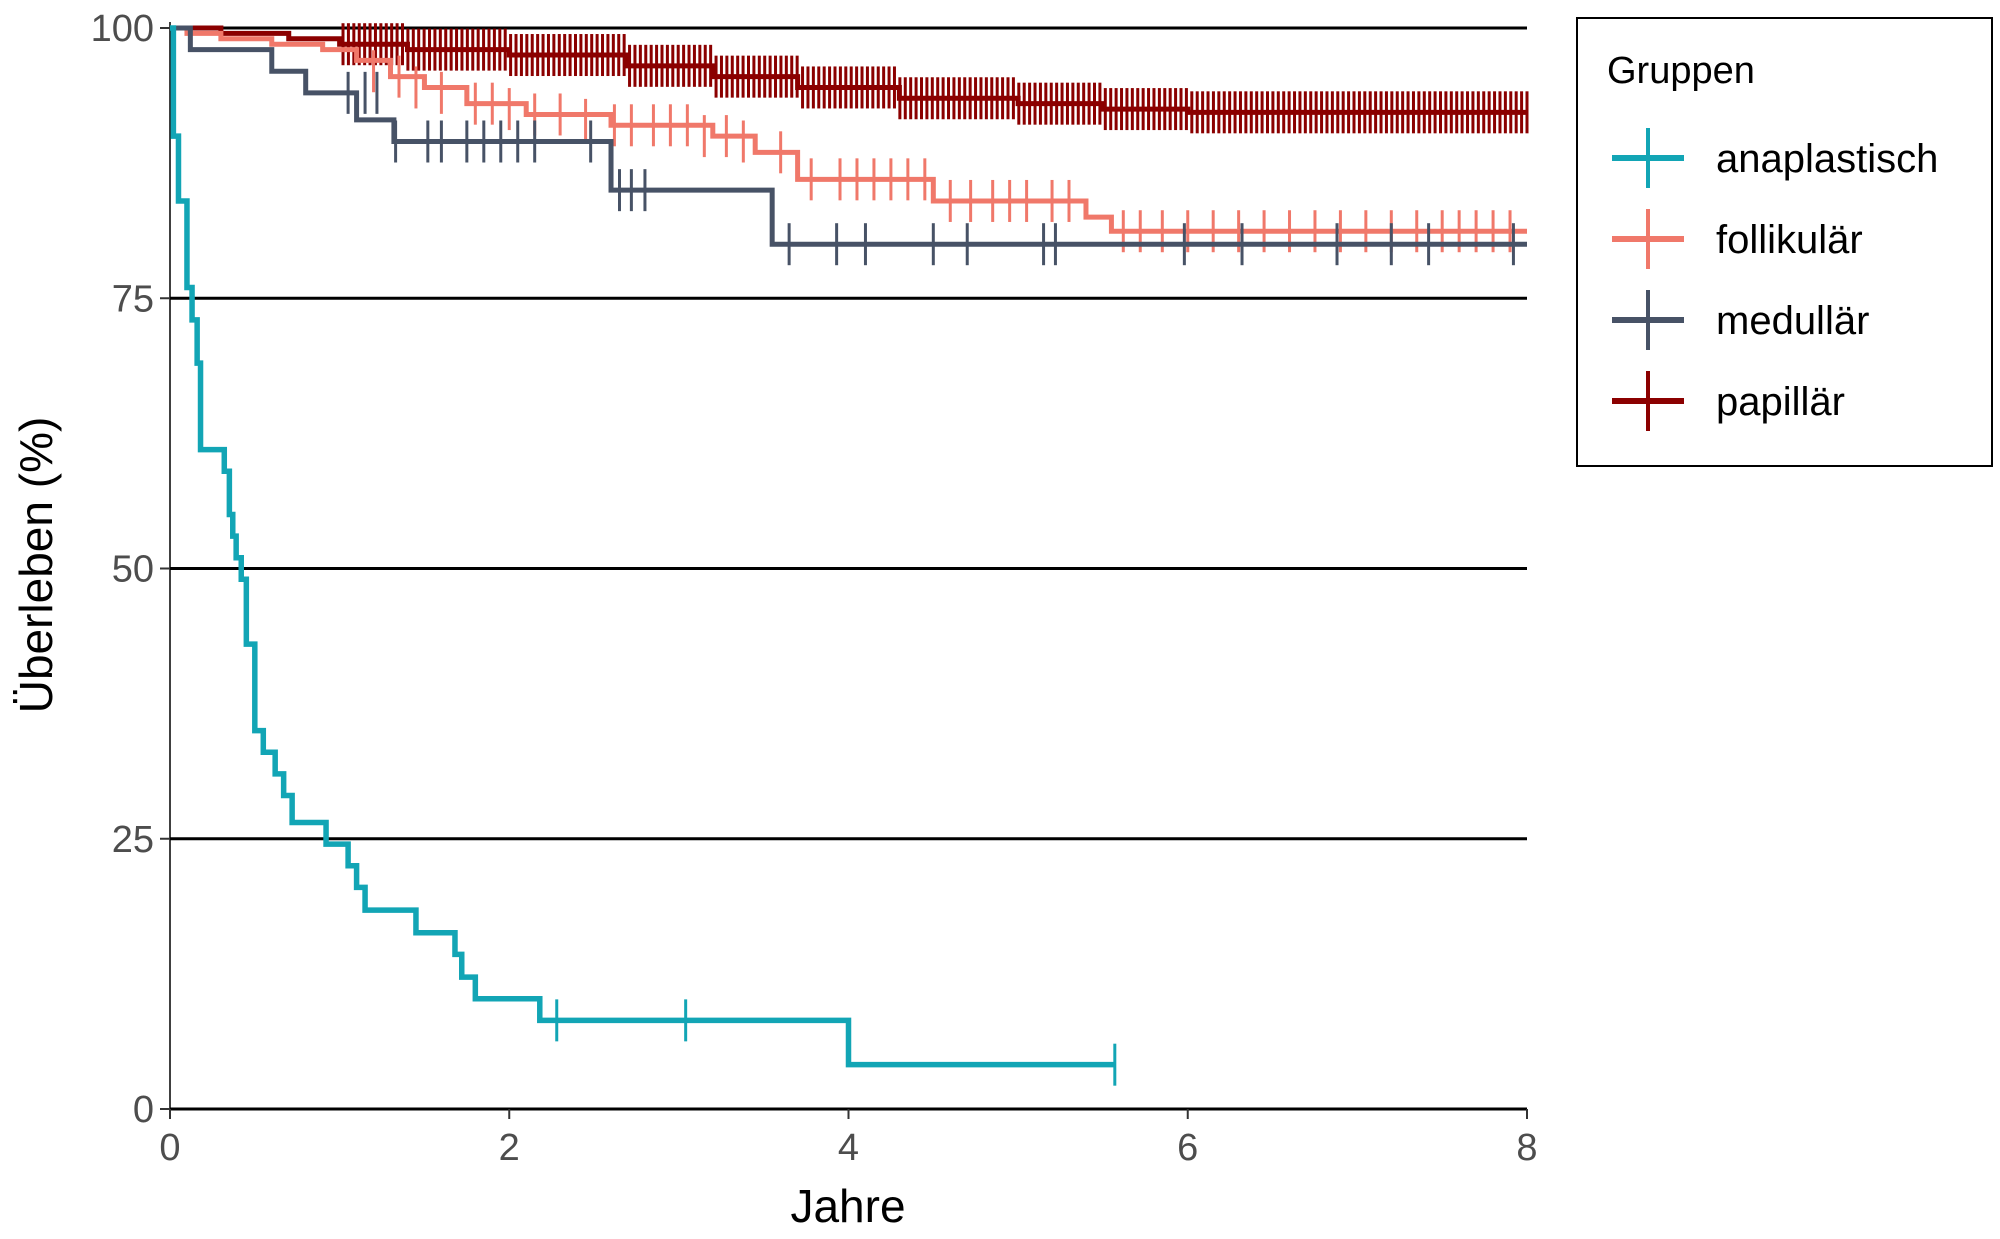  I want to click on x-axis-ticks: 0 2 4 6 8, so click(848, 1139).